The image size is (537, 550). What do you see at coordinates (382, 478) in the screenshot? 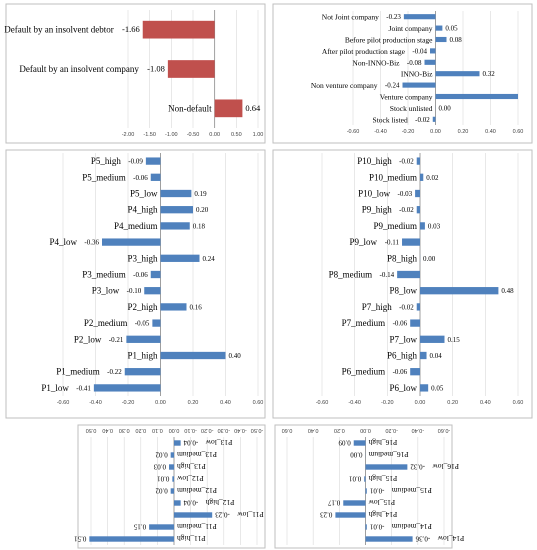
I see `category-label: P15_high` at bounding box center [382, 478].